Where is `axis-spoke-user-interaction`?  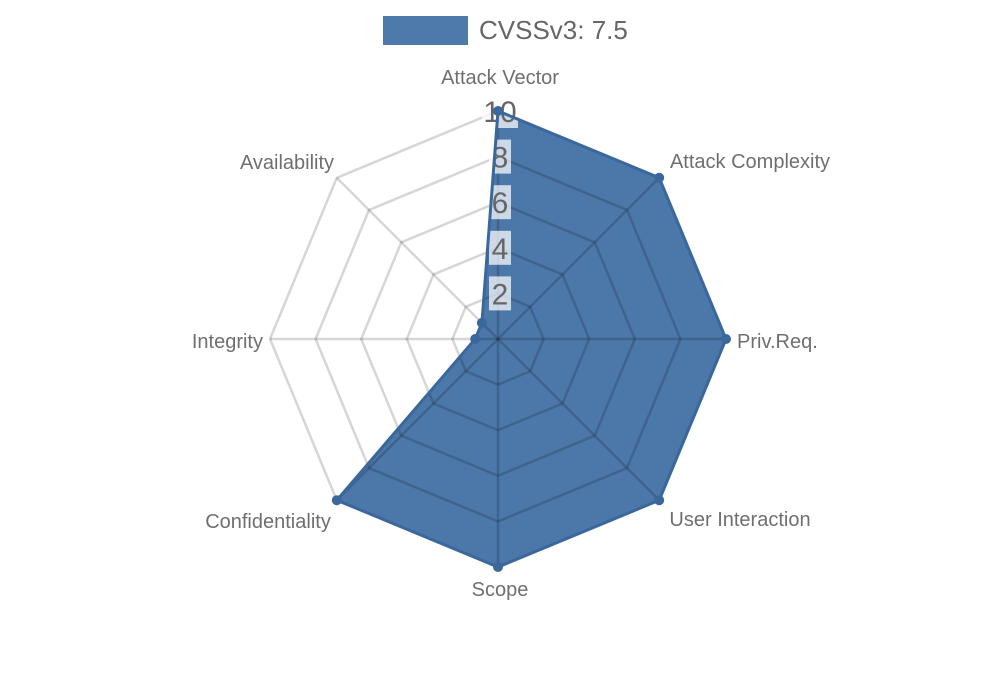 axis-spoke-user-interaction is located at coordinates (579, 420).